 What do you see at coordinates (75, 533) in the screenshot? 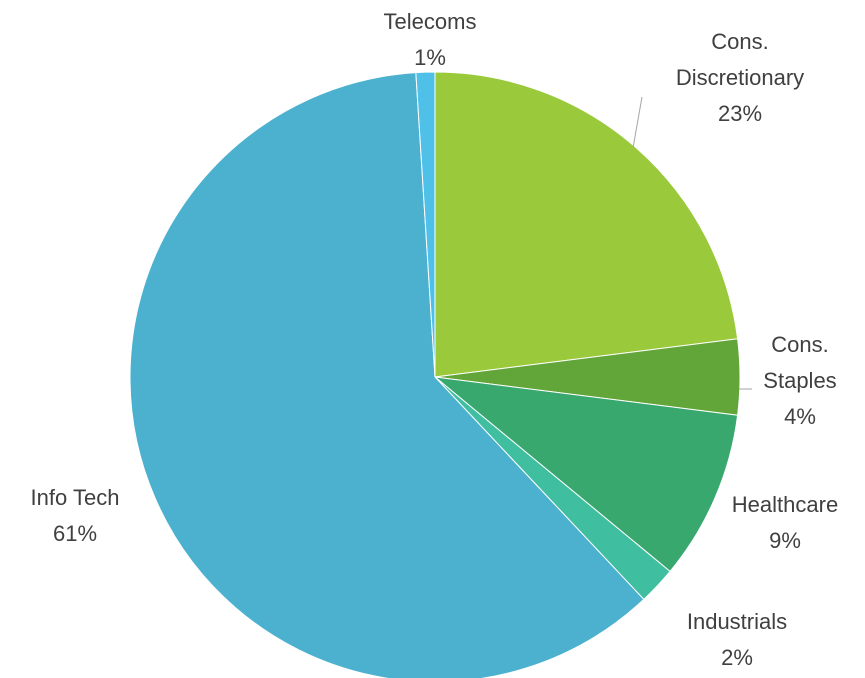
I see `slice-value: 61%` at bounding box center [75, 533].